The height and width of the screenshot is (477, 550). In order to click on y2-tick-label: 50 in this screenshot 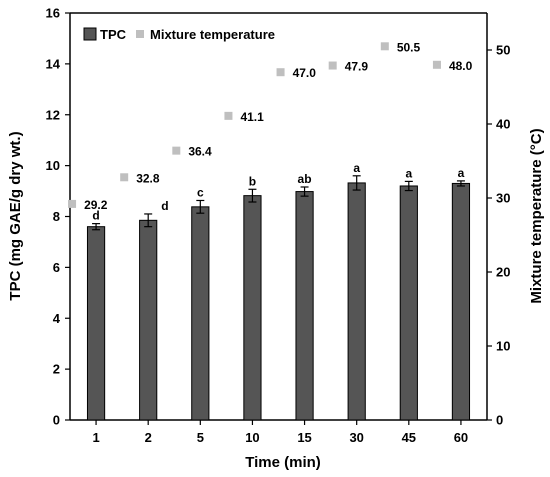, I will do `click(503, 50)`.